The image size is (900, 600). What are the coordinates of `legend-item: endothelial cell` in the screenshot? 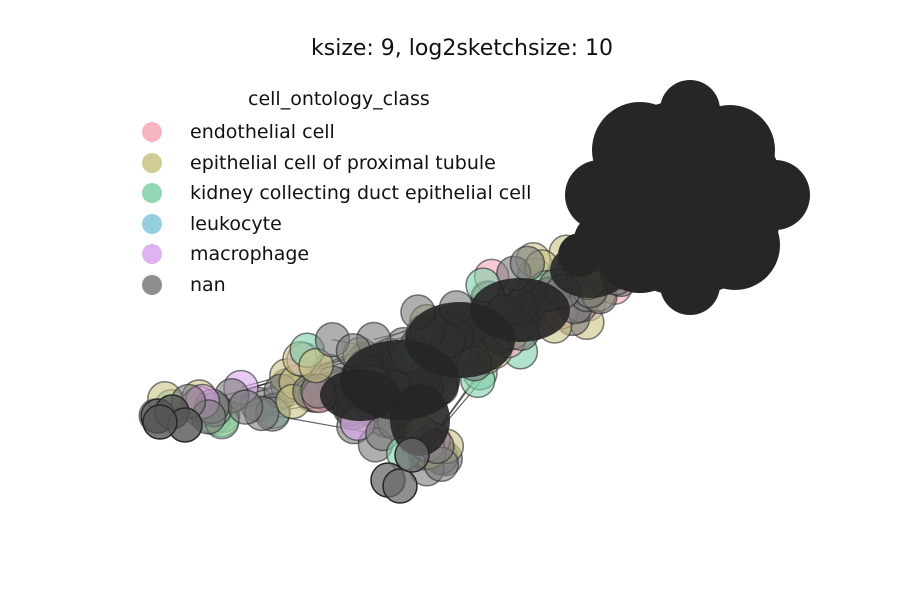 It's located at (333, 132).